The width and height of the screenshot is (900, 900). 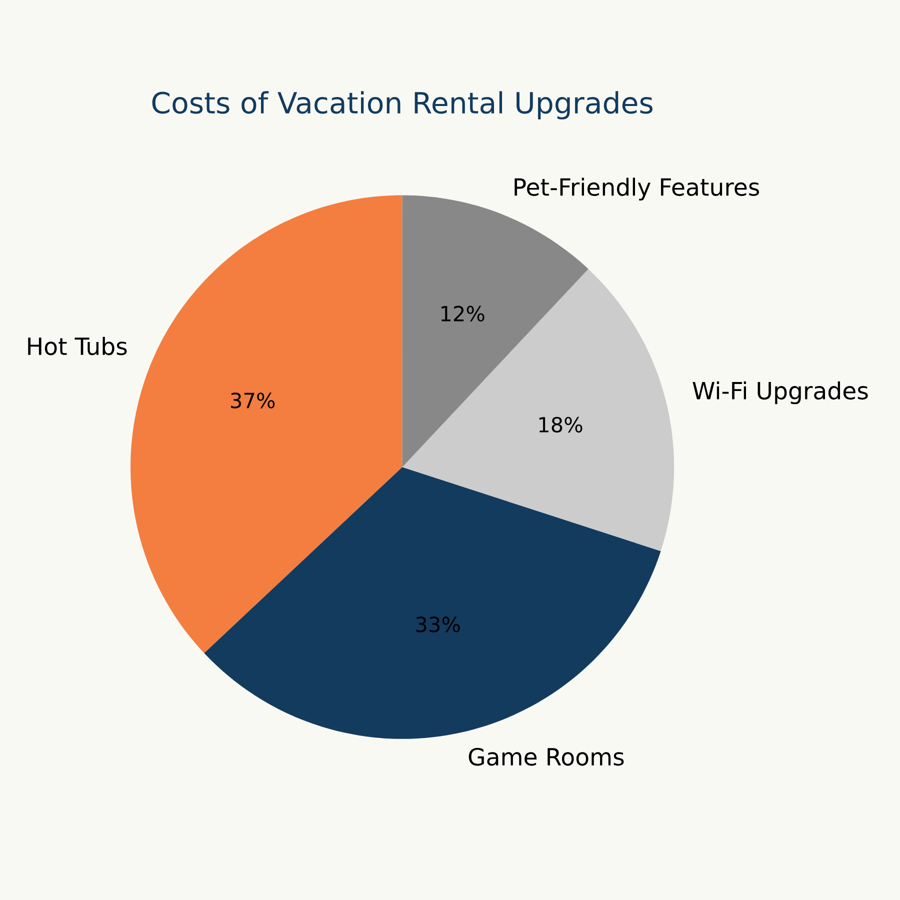 What do you see at coordinates (253, 400) in the screenshot?
I see `data-label: 37%` at bounding box center [253, 400].